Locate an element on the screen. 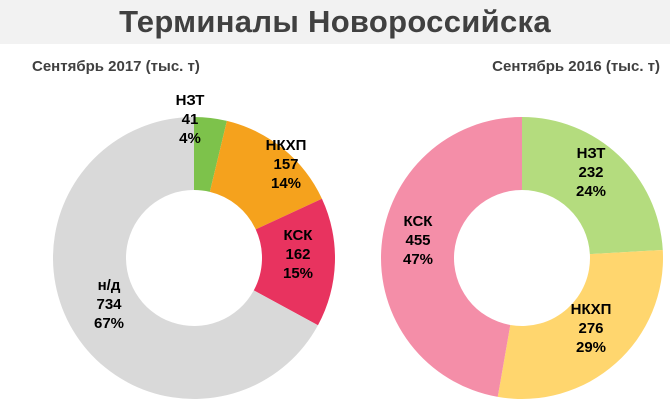  slice-label-ksk-2016: КСК is located at coordinates (419, 221).